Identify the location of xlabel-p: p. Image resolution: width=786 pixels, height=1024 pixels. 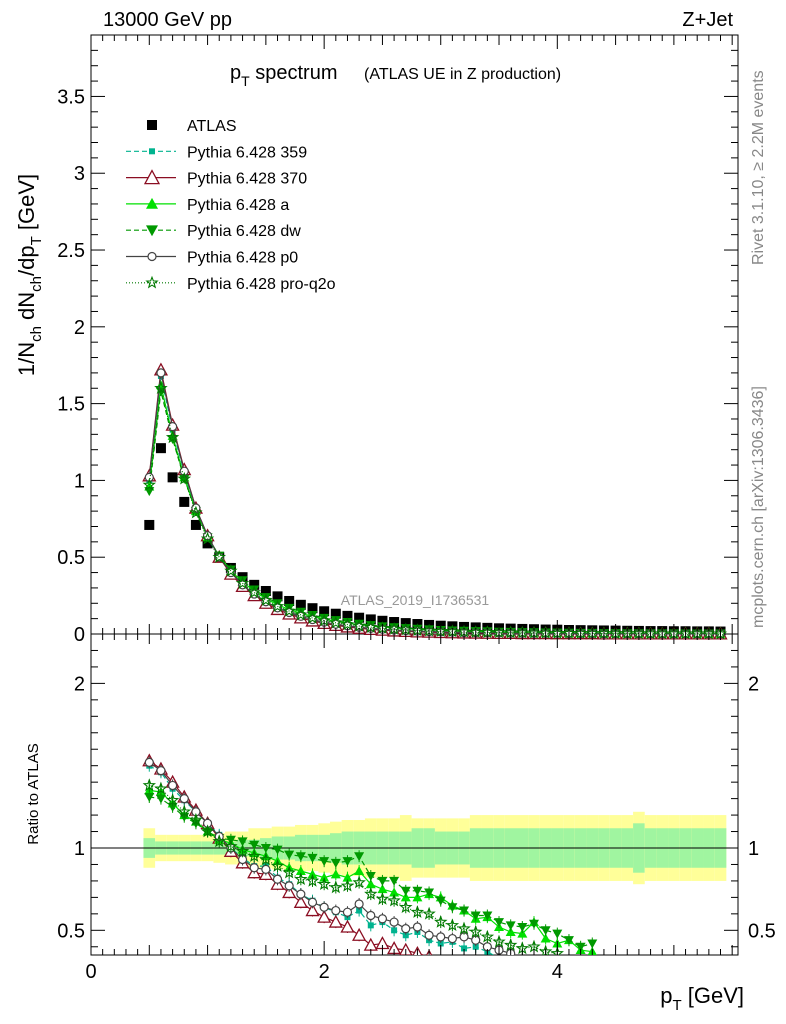
(666, 995).